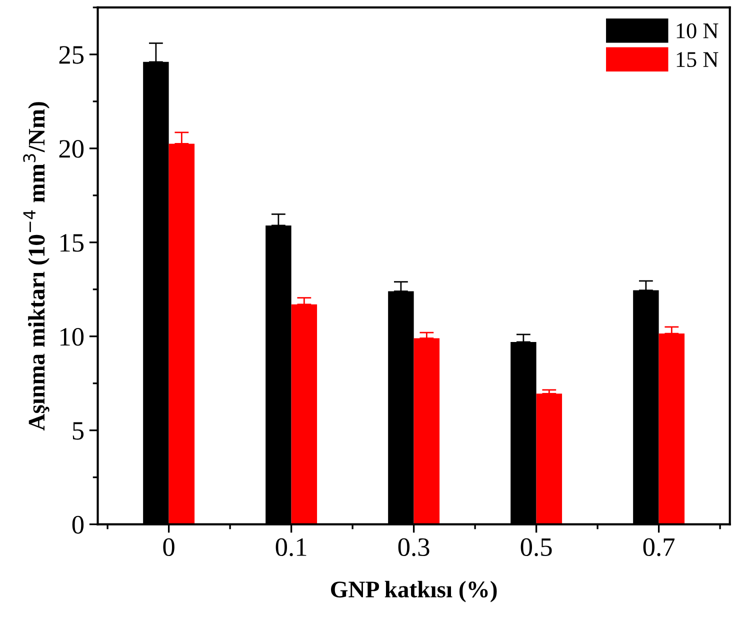  I want to click on legend-label: 15 N, so click(697, 60).